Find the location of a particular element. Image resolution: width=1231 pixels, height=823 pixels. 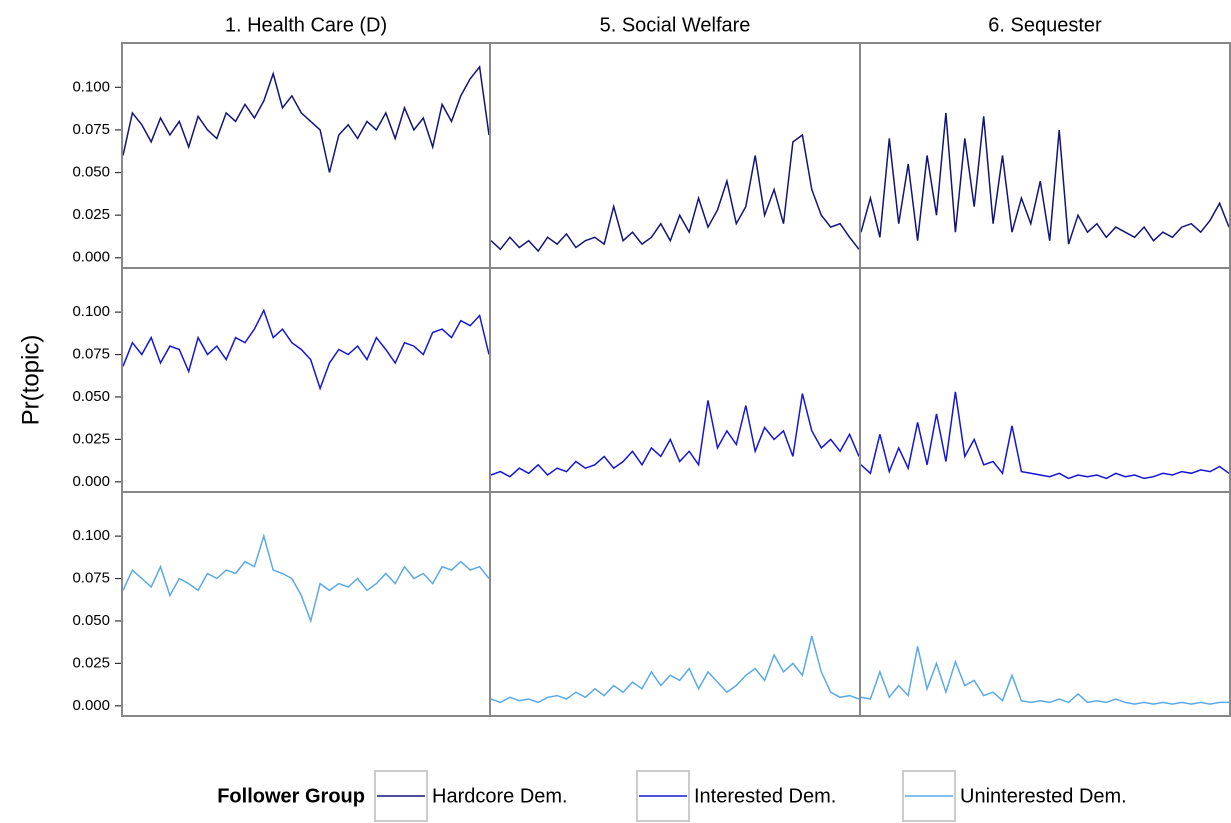

legend-label: Hardcore Dem. is located at coordinates (500, 796).